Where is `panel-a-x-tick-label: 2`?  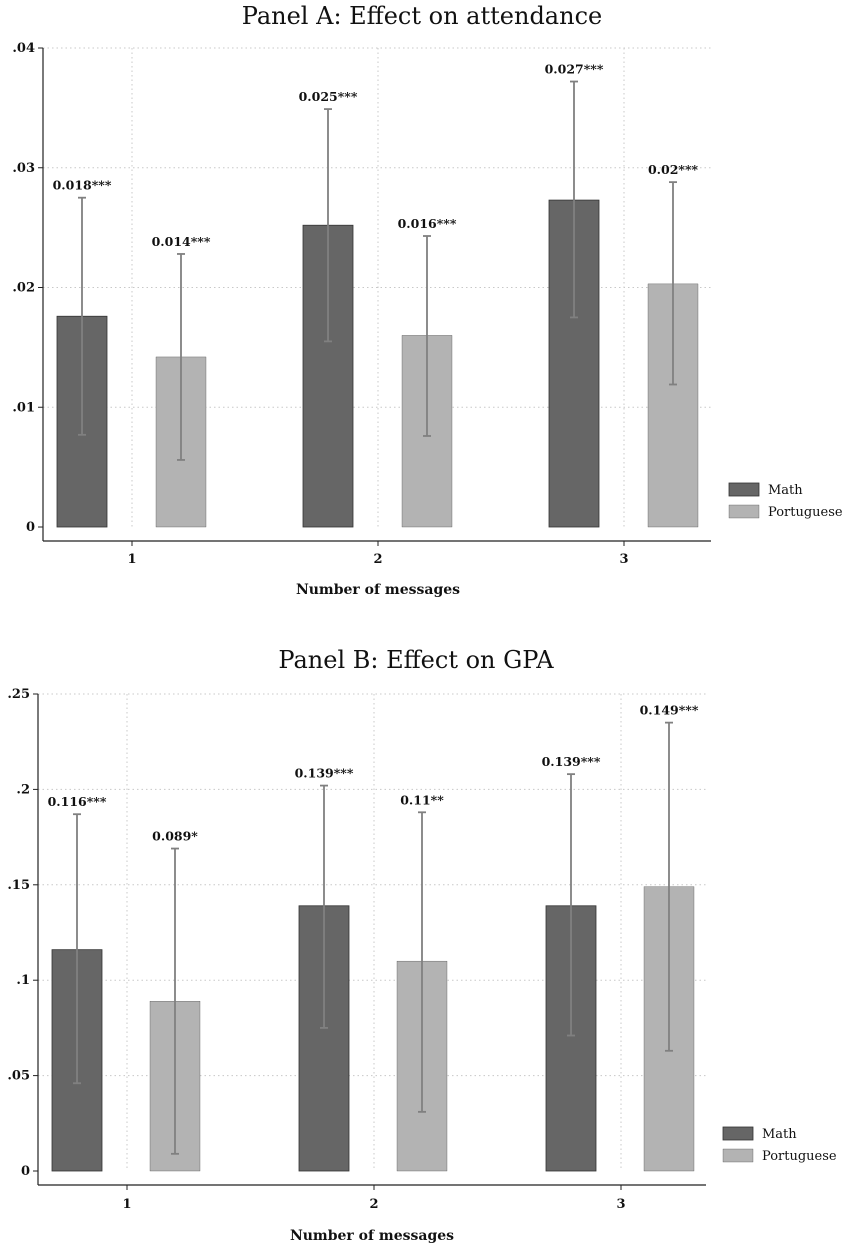 panel-a-x-tick-label: 2 is located at coordinates (377, 559).